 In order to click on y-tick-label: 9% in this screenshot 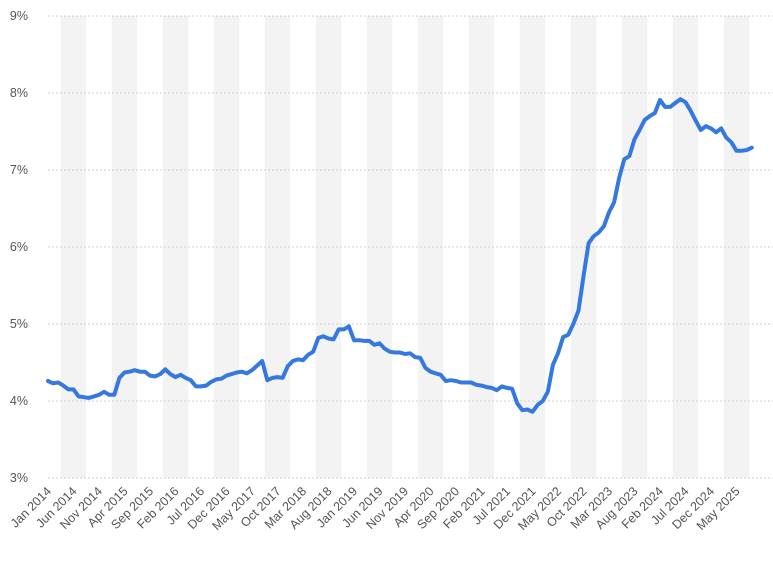, I will do `click(19, 16)`.